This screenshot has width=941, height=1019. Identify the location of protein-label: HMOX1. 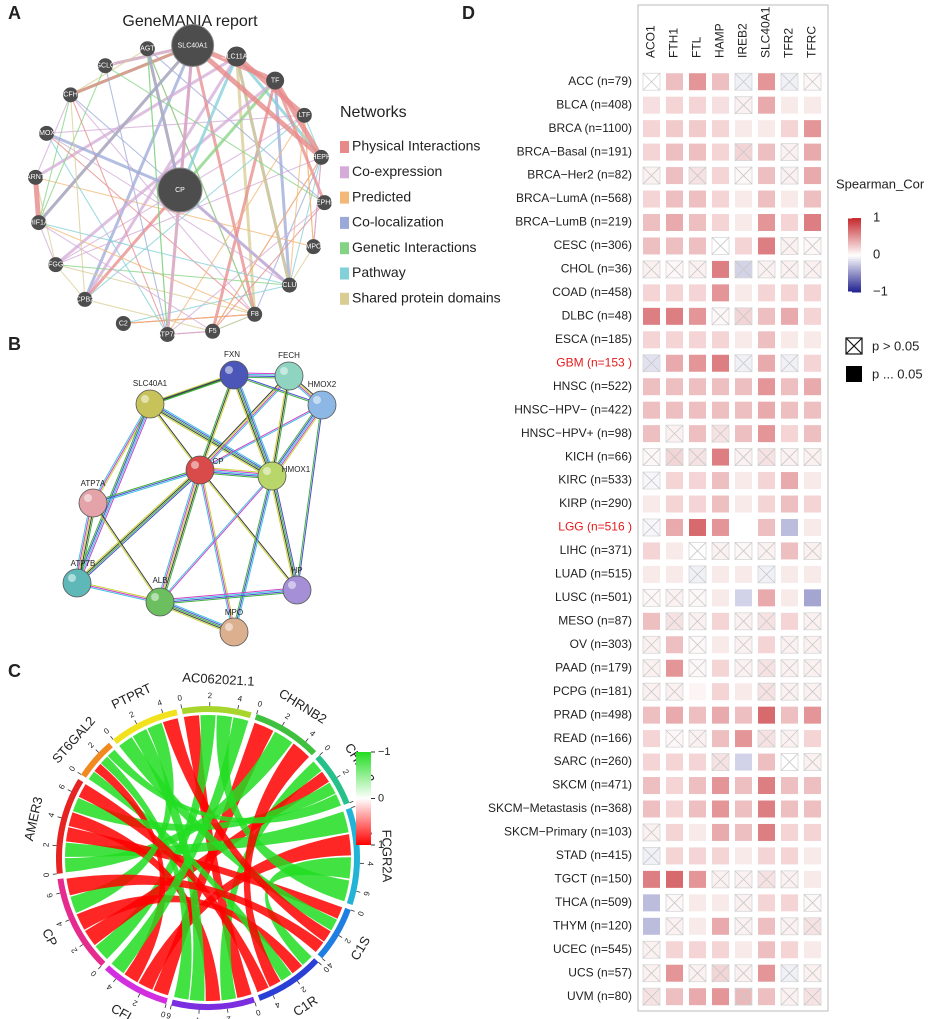
(296, 469).